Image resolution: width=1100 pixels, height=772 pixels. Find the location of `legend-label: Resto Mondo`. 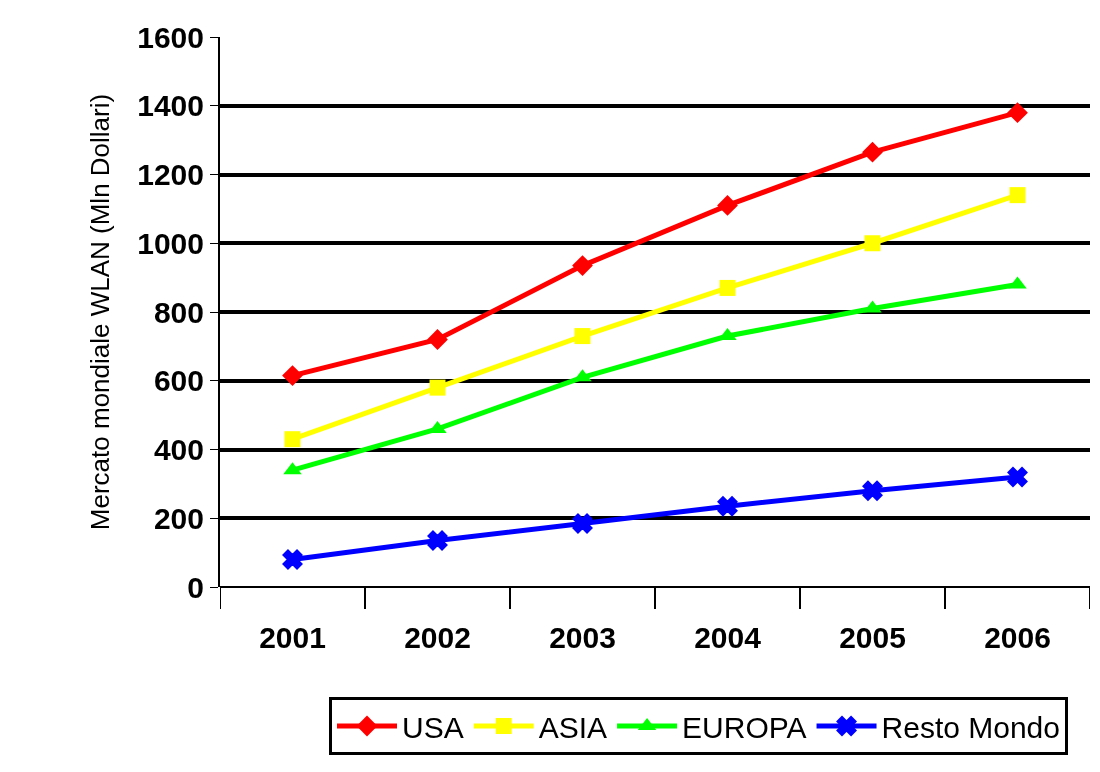

legend-label: Resto Mondo is located at coordinates (970, 727).